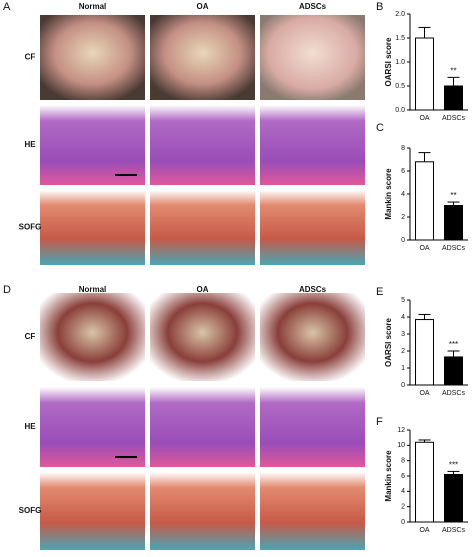  Describe the element at coordinates (401, 430) in the screenshot. I see `y-tick-label: 12` at that location.